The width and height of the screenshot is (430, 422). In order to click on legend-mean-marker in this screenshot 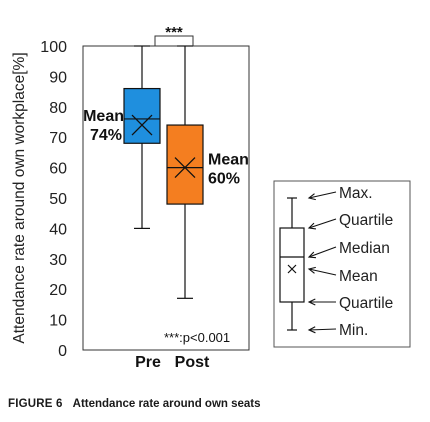, I will do `click(292, 269)`.